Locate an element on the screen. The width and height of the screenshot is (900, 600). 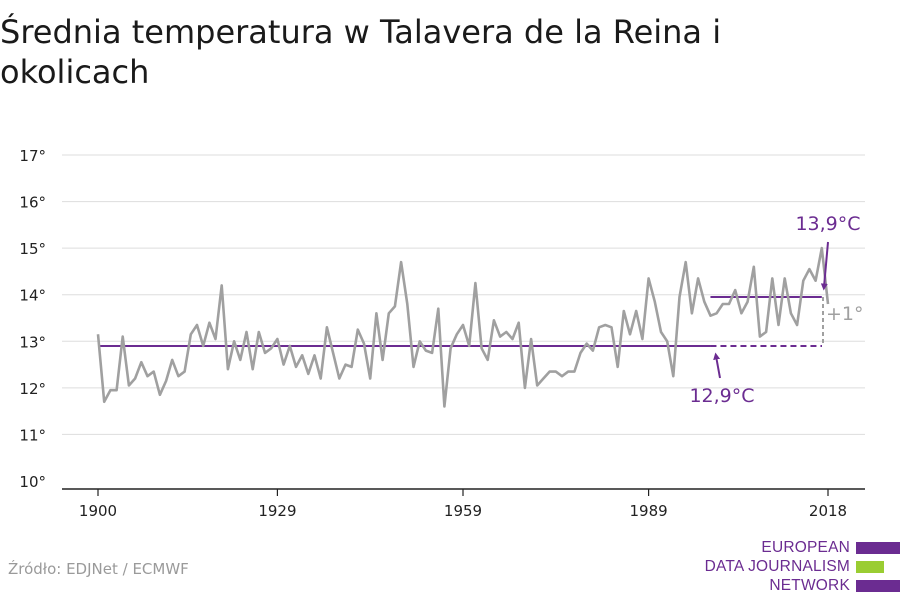
annotations: 13,9°C 12,9°C +1° is located at coordinates (776, 310).